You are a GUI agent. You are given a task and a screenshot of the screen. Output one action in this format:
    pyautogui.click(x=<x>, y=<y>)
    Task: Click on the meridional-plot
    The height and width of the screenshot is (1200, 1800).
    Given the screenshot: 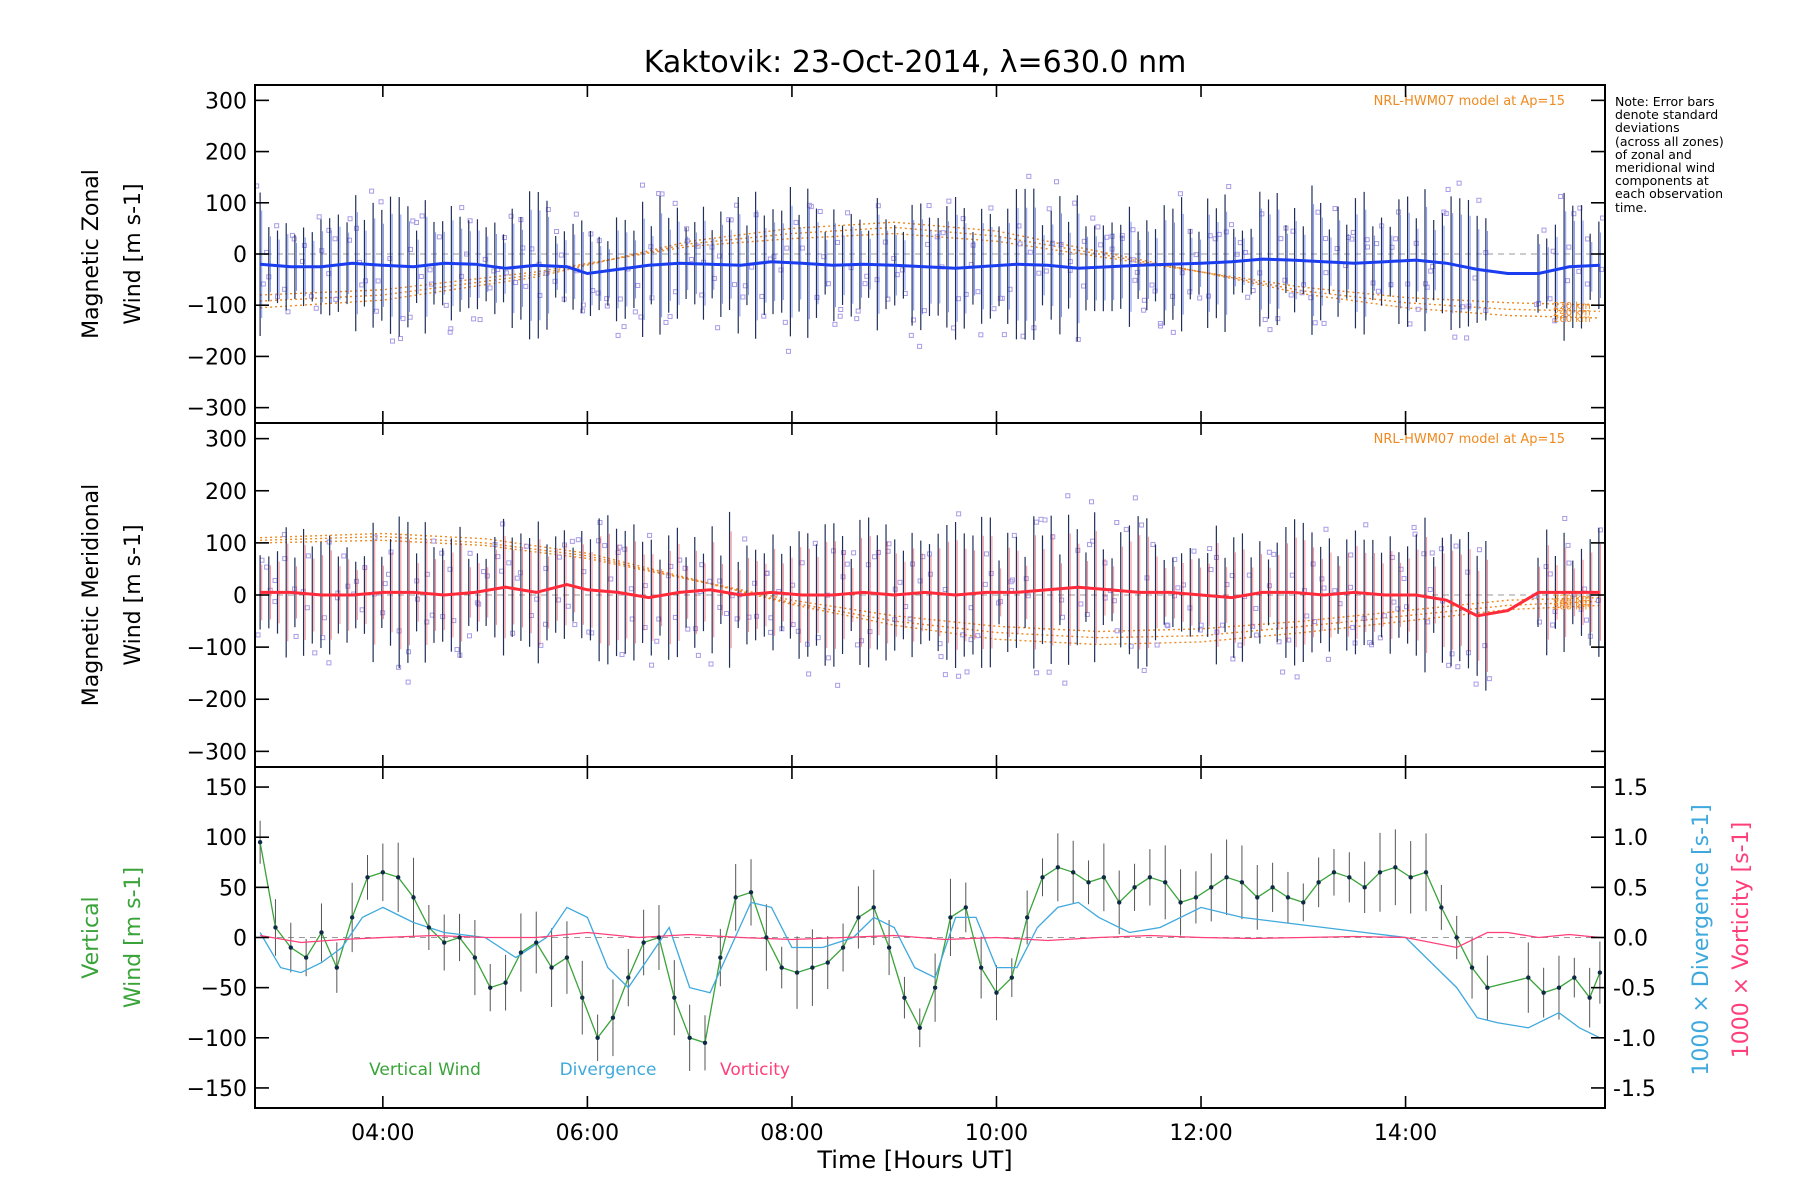 What is the action you would take?
    pyautogui.click(x=930, y=592)
    